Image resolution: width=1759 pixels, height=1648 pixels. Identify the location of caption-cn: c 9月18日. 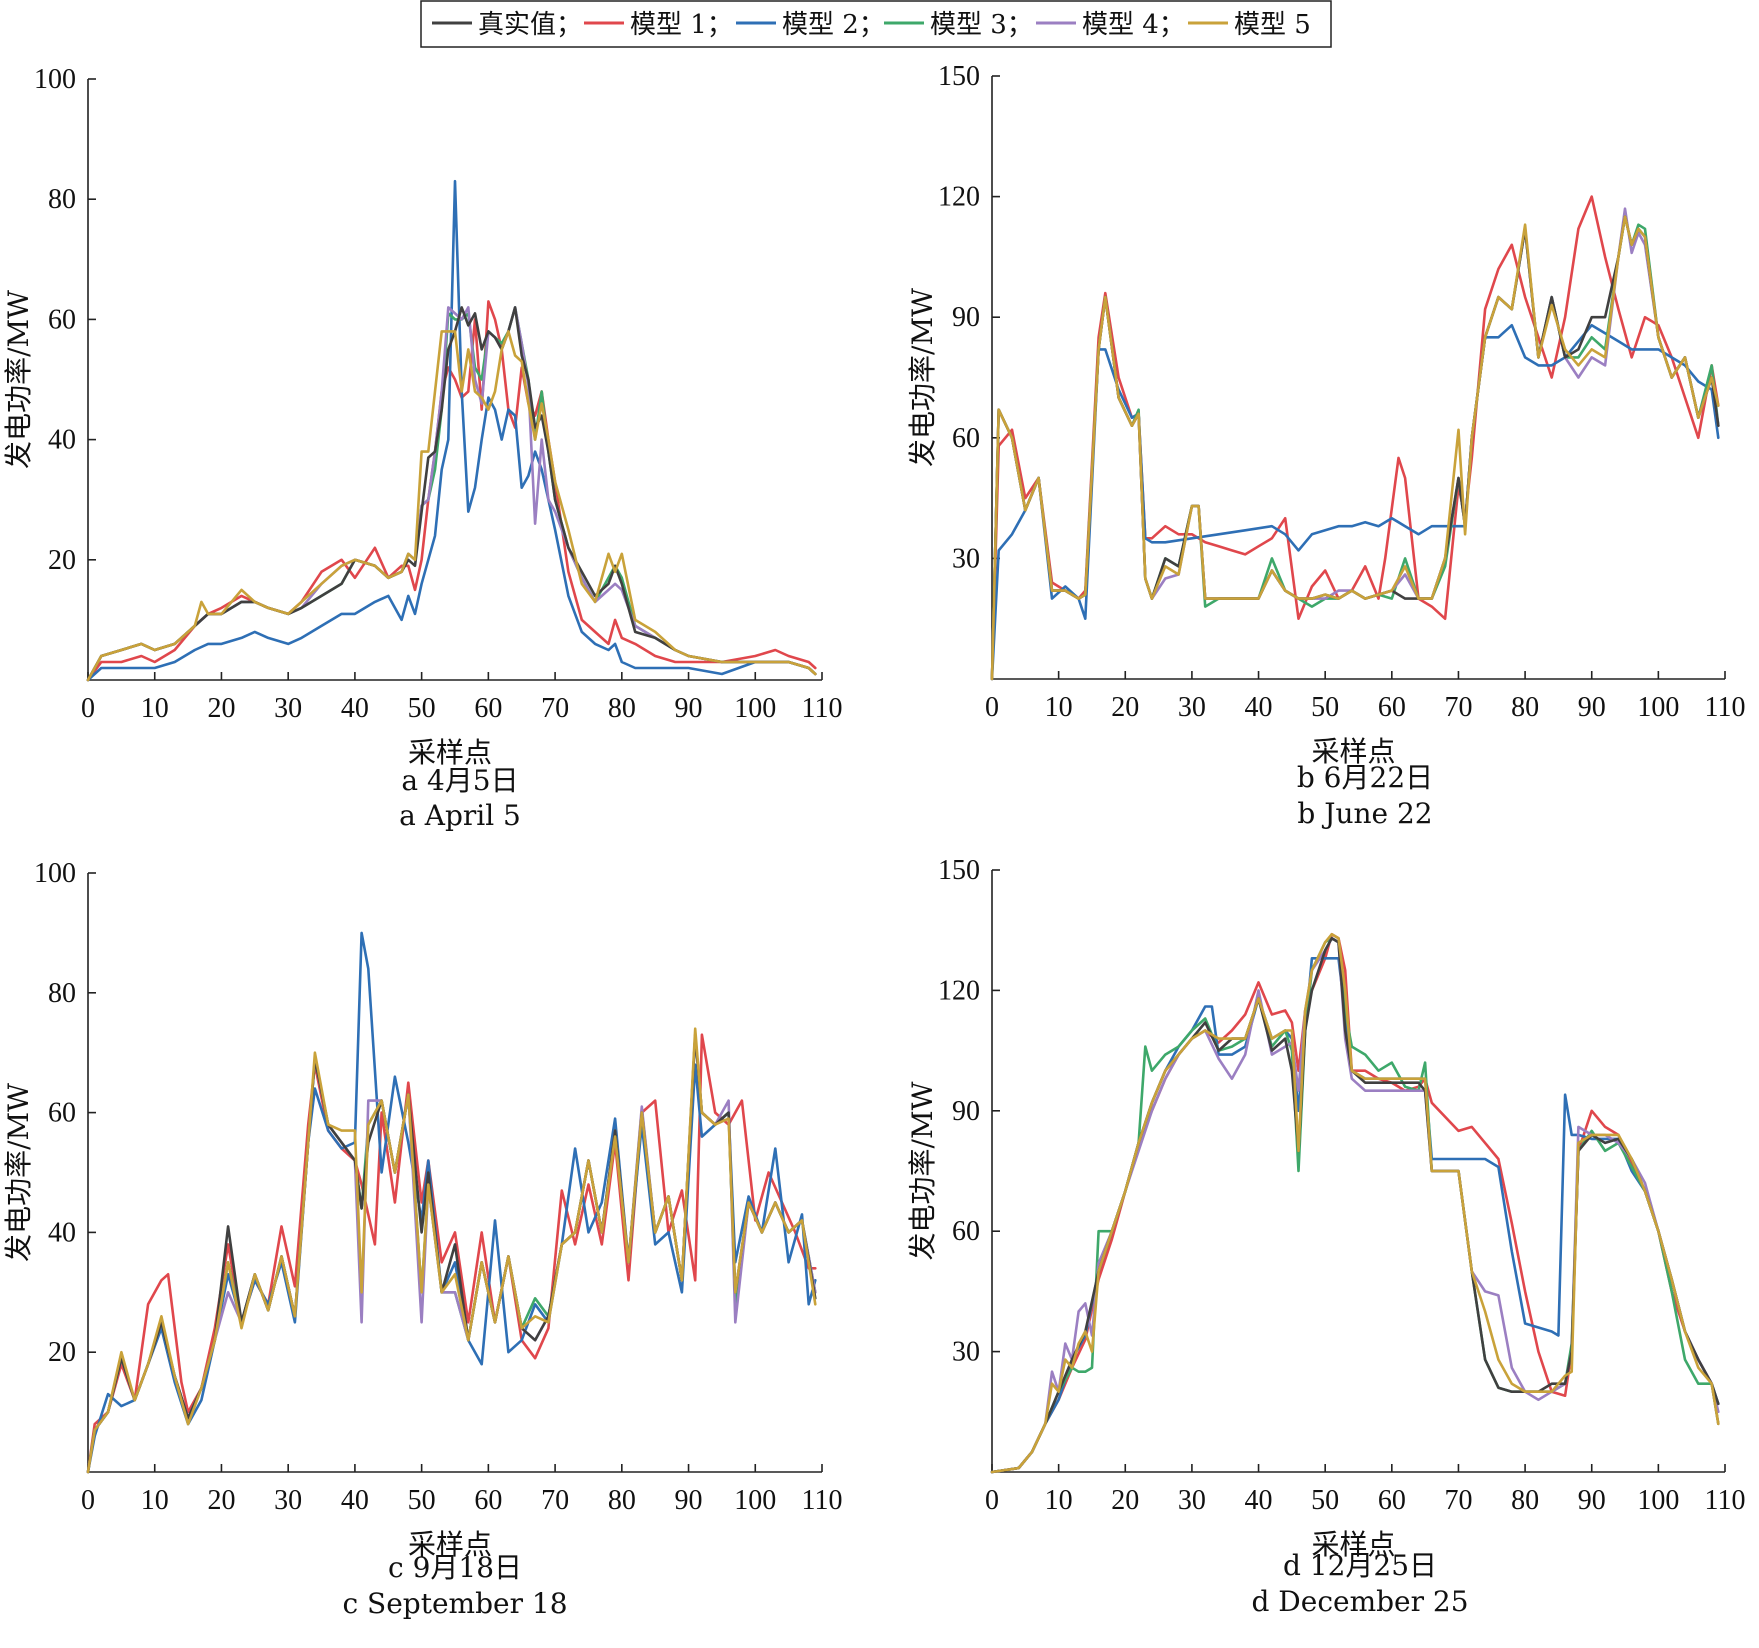
(455, 1567).